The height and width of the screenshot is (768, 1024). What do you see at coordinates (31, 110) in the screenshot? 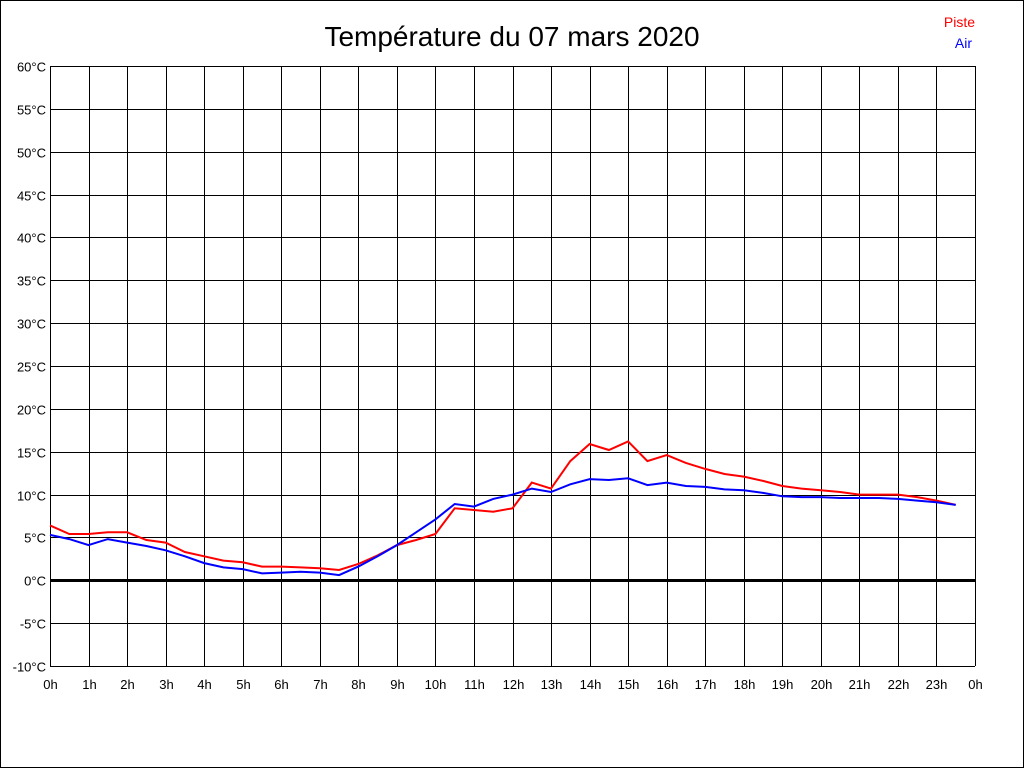
I see `y-tick-label: 55°C` at bounding box center [31, 110].